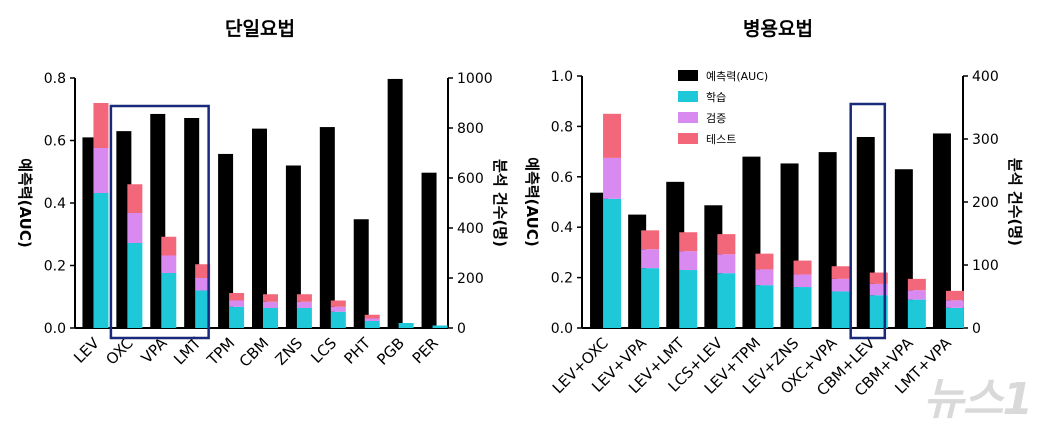 This screenshot has height=431, width=1040. I want to click on x-tick-label: LEV, so click(86, 350).